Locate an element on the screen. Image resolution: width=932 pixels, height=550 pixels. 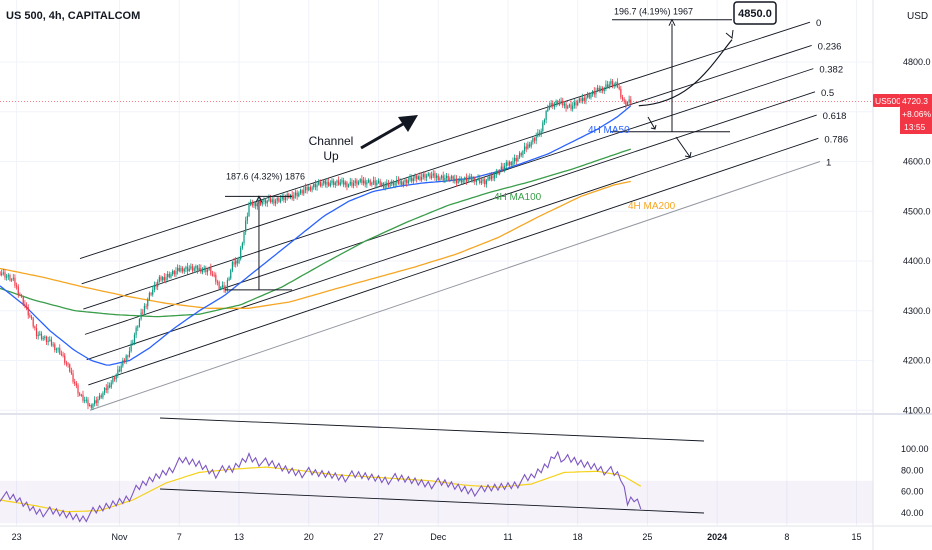
time-axis: 23 Nov 7 13 20 27 Dec 11 18 25 2024 8 15 is located at coordinates (437, 537).